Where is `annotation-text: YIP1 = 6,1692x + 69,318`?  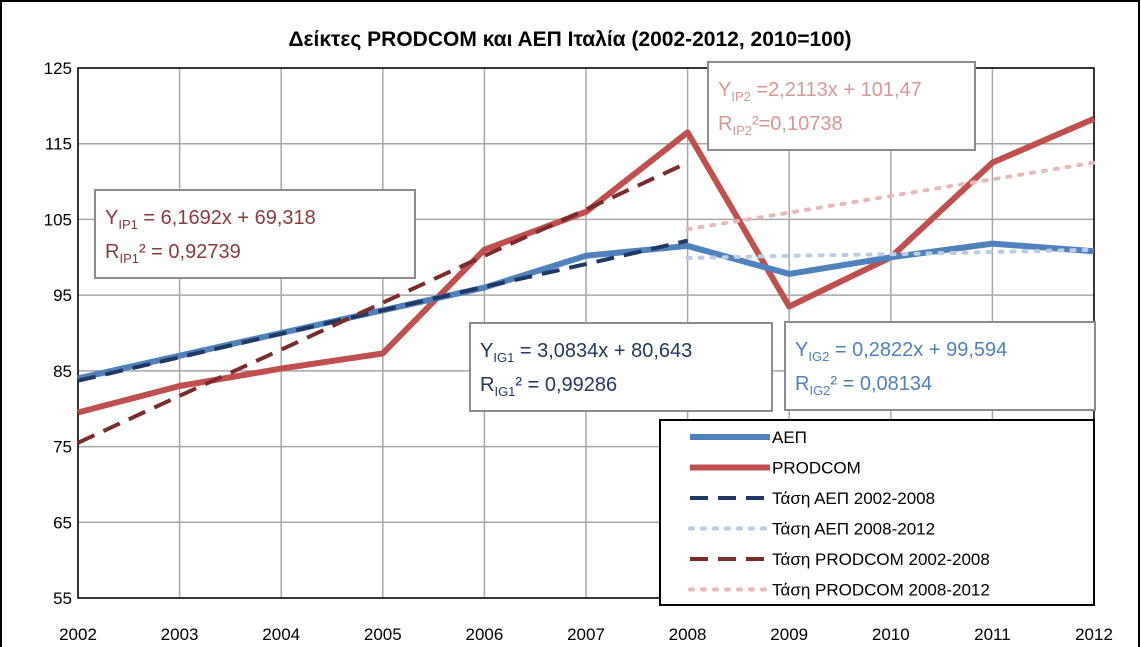 annotation-text: YIP1 = 6,1692x + 69,318 is located at coordinates (210, 219).